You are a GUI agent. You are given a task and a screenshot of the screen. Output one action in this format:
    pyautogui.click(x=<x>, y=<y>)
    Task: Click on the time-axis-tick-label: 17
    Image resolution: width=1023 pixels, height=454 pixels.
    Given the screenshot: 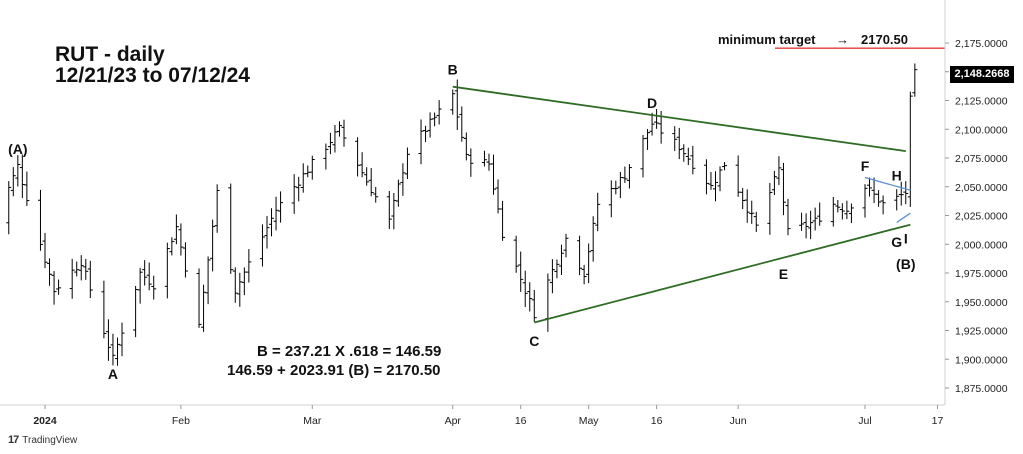 What is the action you would take?
    pyautogui.click(x=938, y=421)
    